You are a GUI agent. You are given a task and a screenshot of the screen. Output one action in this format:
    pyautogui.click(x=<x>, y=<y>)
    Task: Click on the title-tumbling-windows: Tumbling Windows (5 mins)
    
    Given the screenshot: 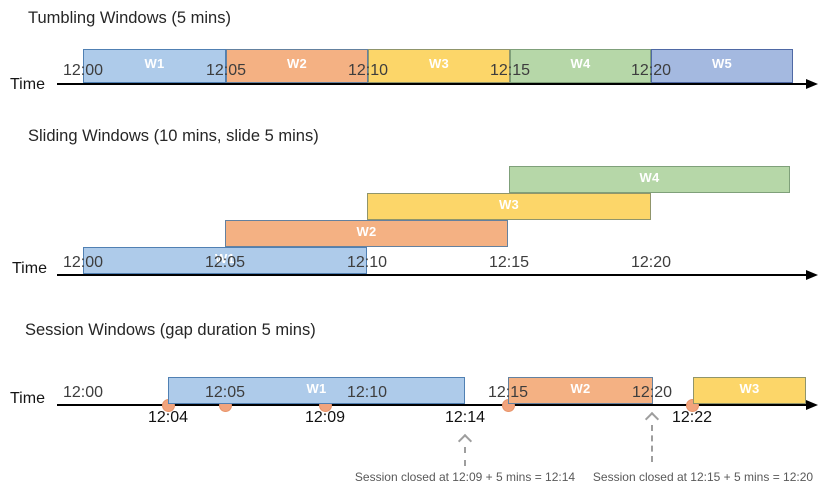 What is the action you would take?
    pyautogui.click(x=129, y=18)
    